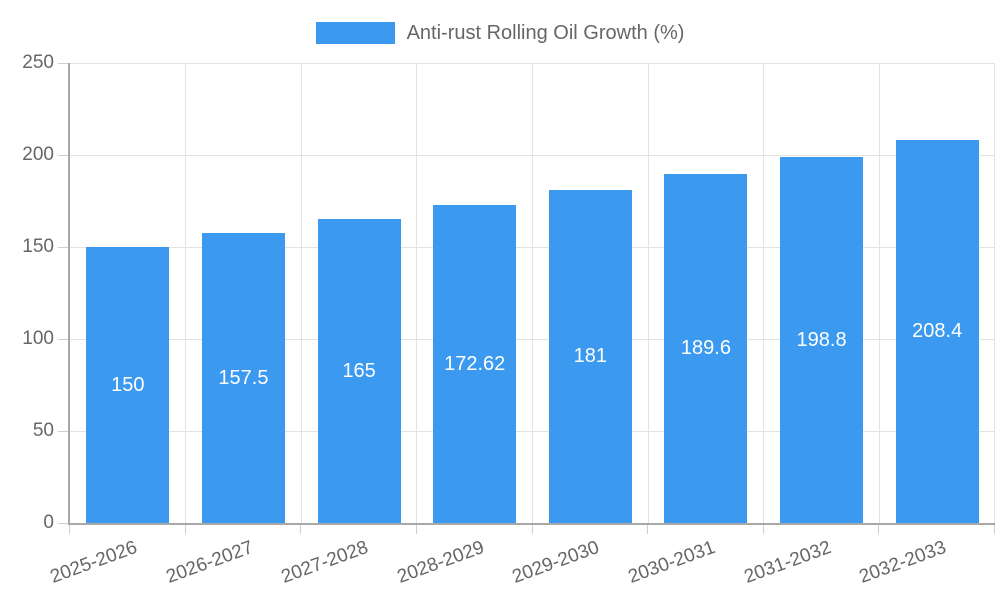  I want to click on bar-value-label: 208.4, so click(937, 330).